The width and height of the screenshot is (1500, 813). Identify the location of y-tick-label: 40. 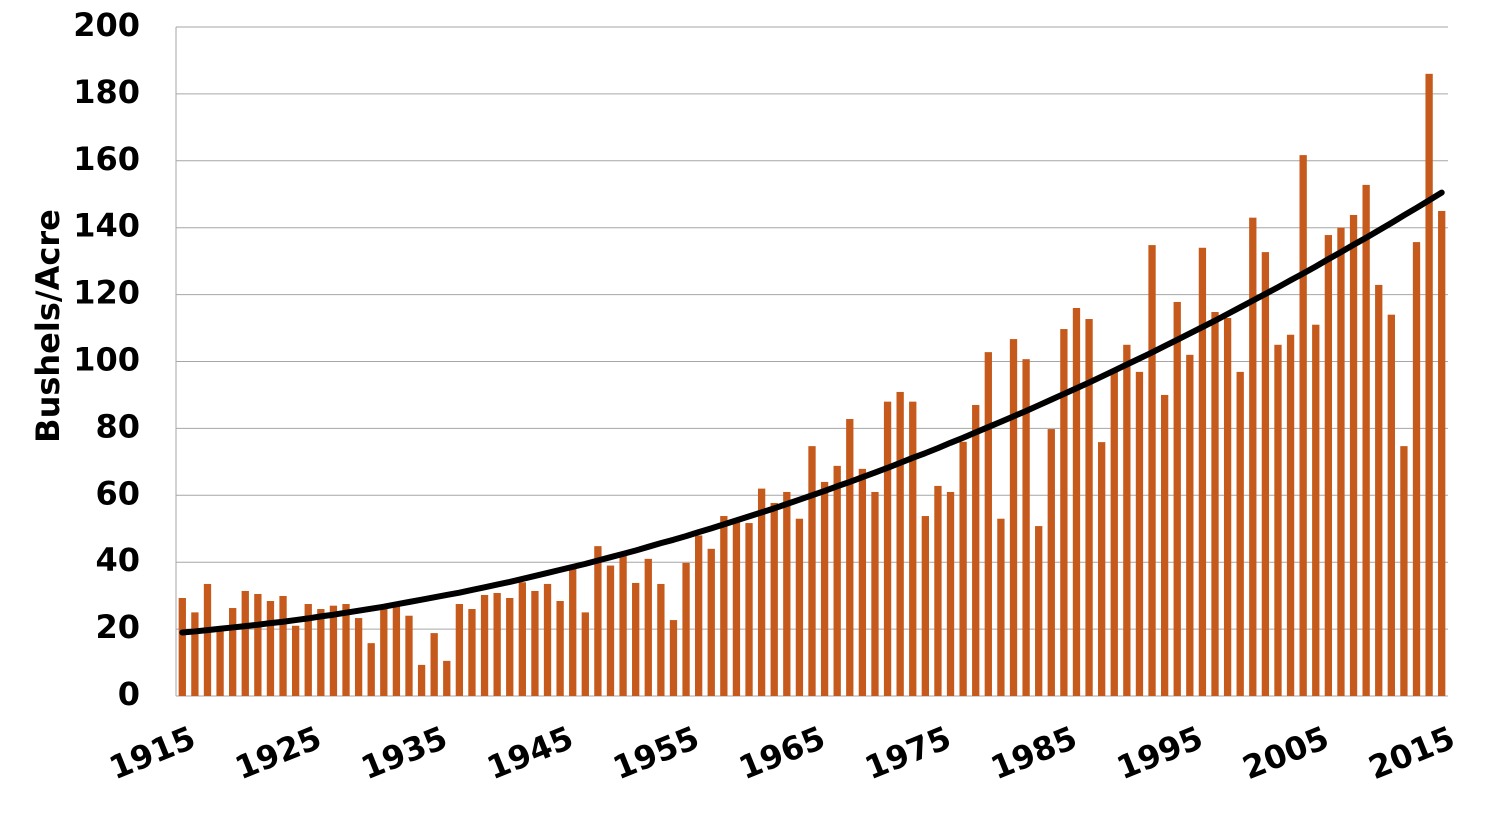
(117, 560).